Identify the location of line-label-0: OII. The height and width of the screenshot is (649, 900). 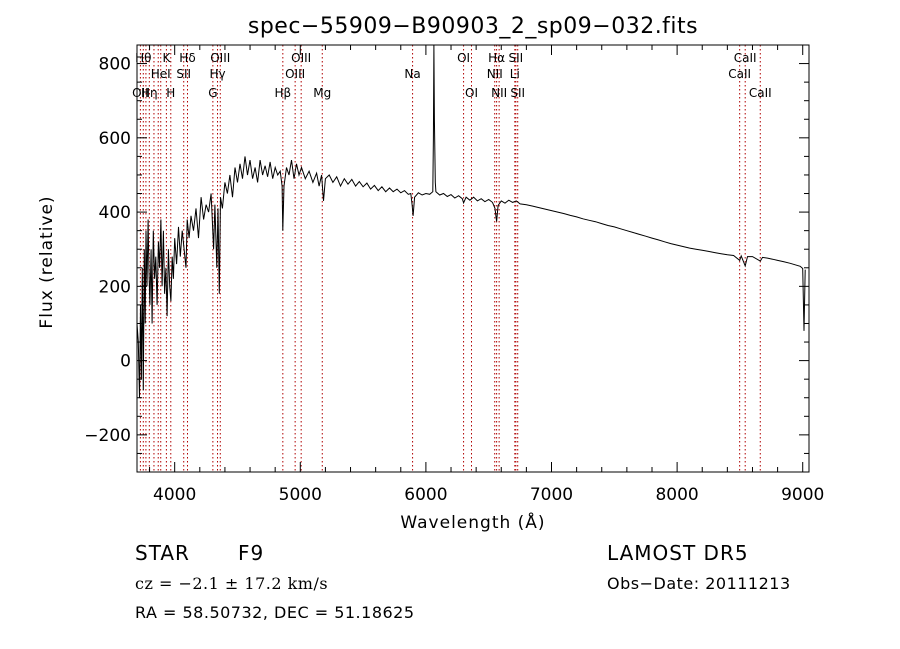
(140, 93).